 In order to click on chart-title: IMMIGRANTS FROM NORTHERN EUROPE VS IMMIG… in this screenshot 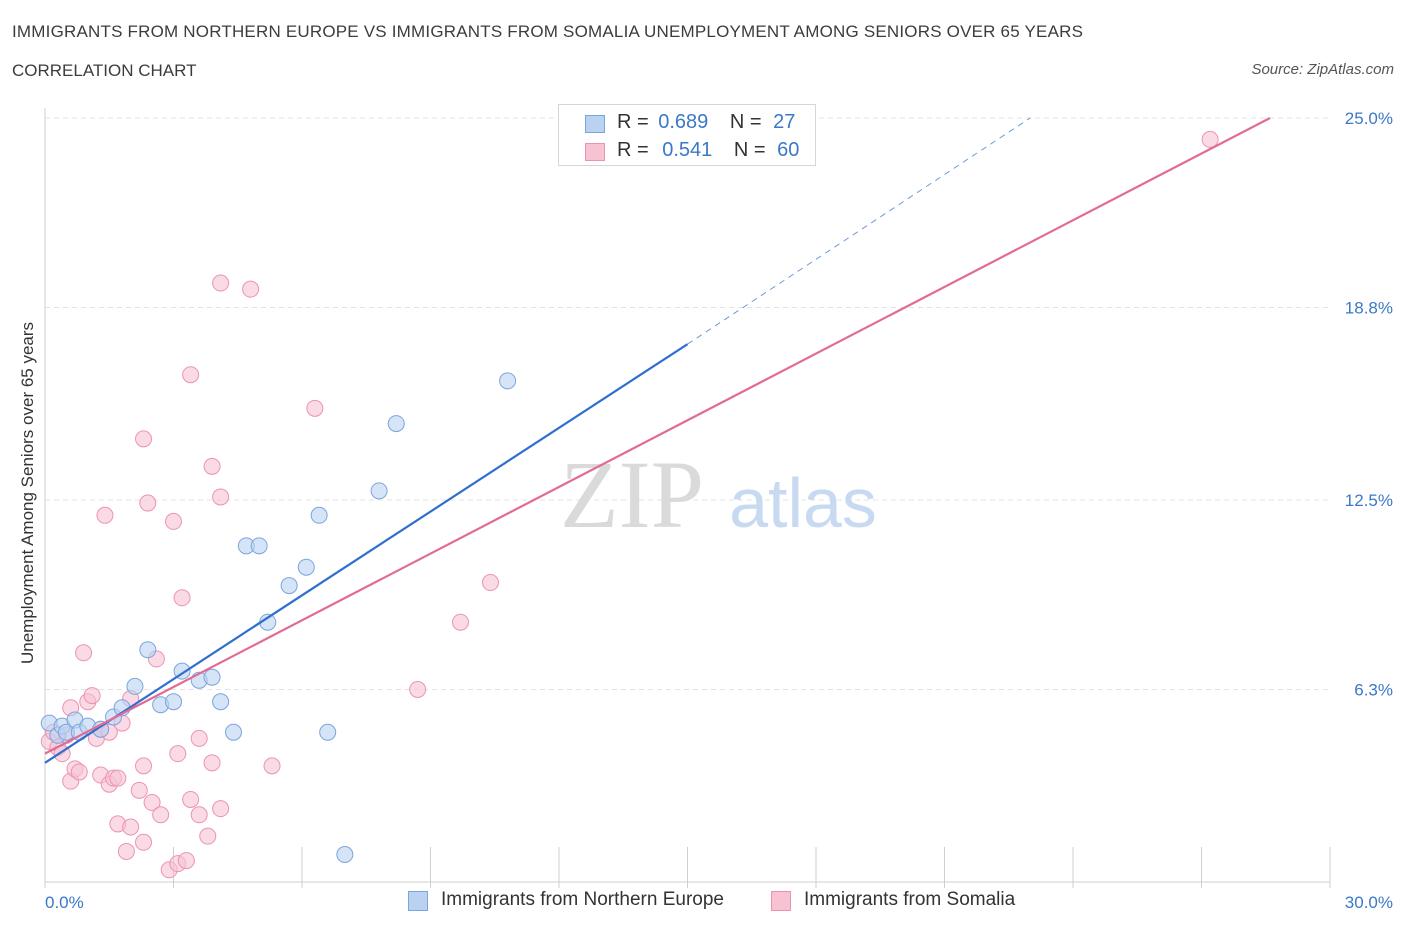, I will do `click(548, 31)`.